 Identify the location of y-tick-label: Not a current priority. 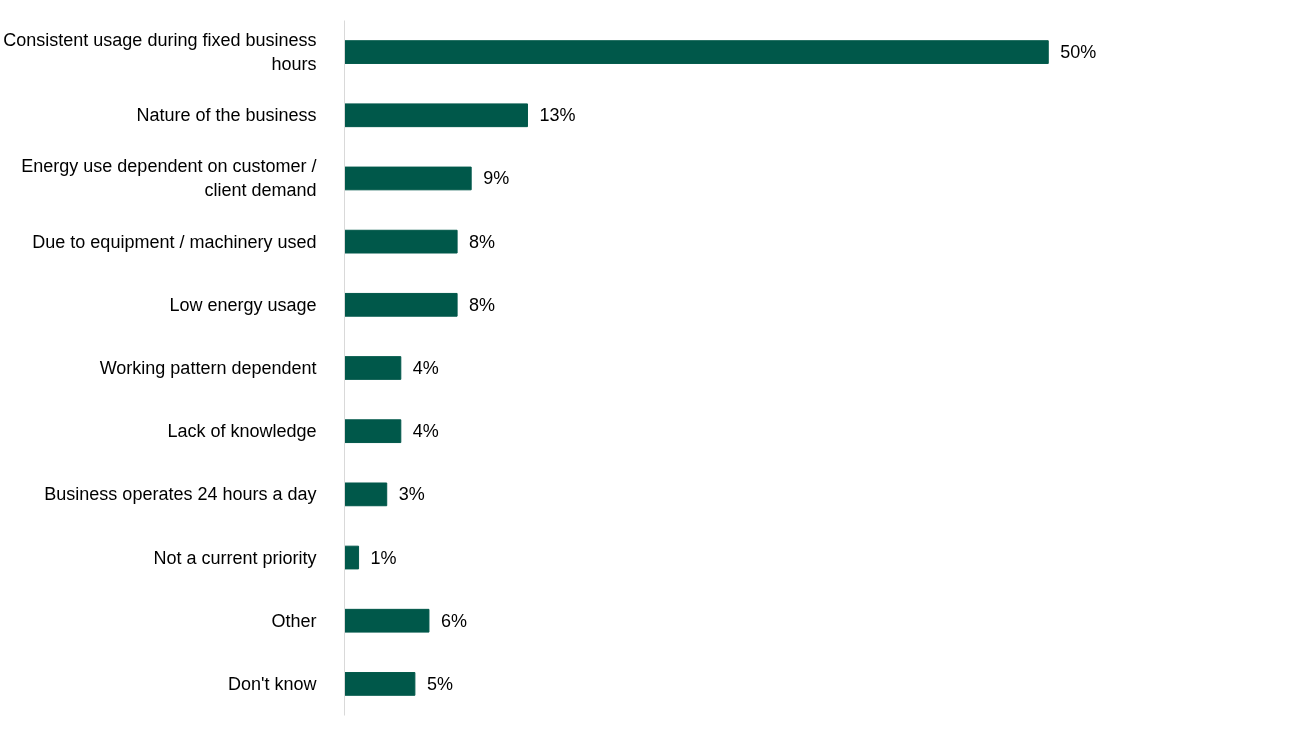
(235, 557).